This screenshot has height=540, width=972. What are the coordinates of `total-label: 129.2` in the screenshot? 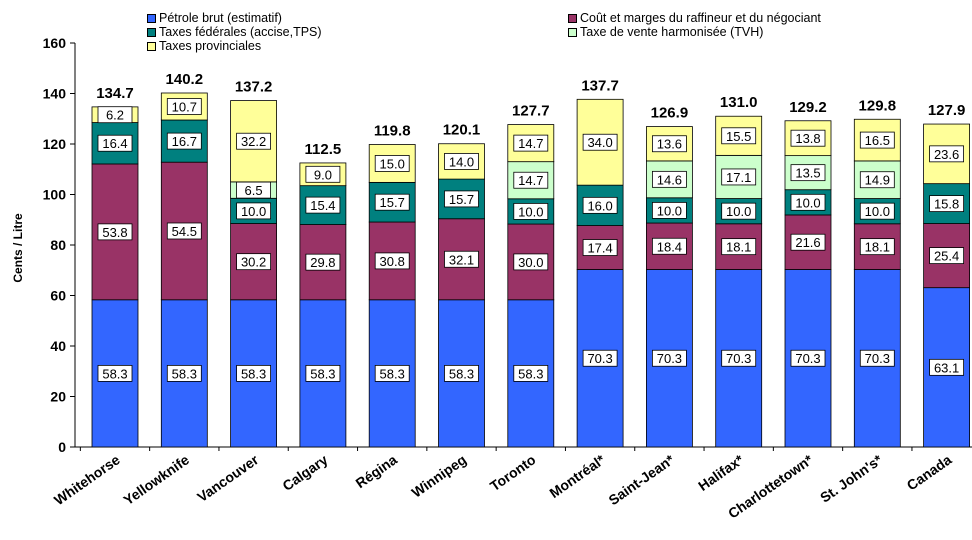 It's located at (808, 107).